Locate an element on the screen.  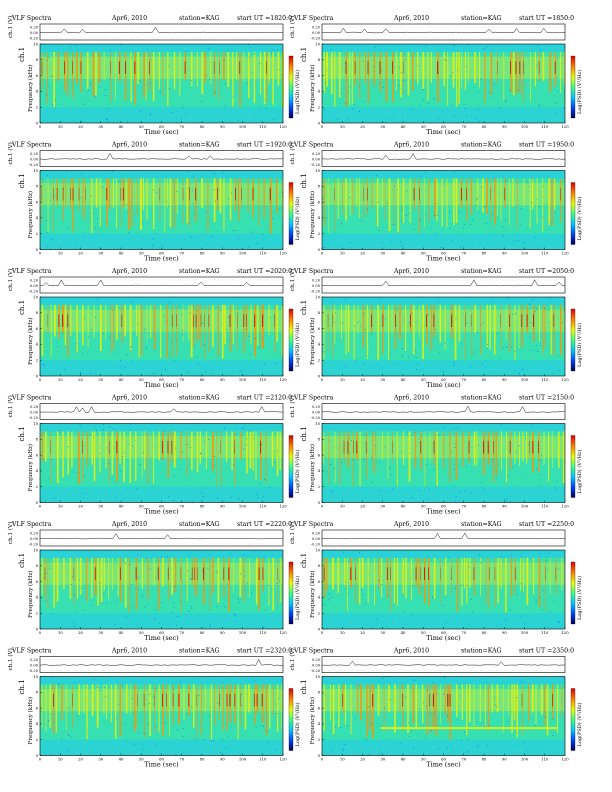
panel-start-ut: start UT =1820:0 is located at coordinates (264, 18).